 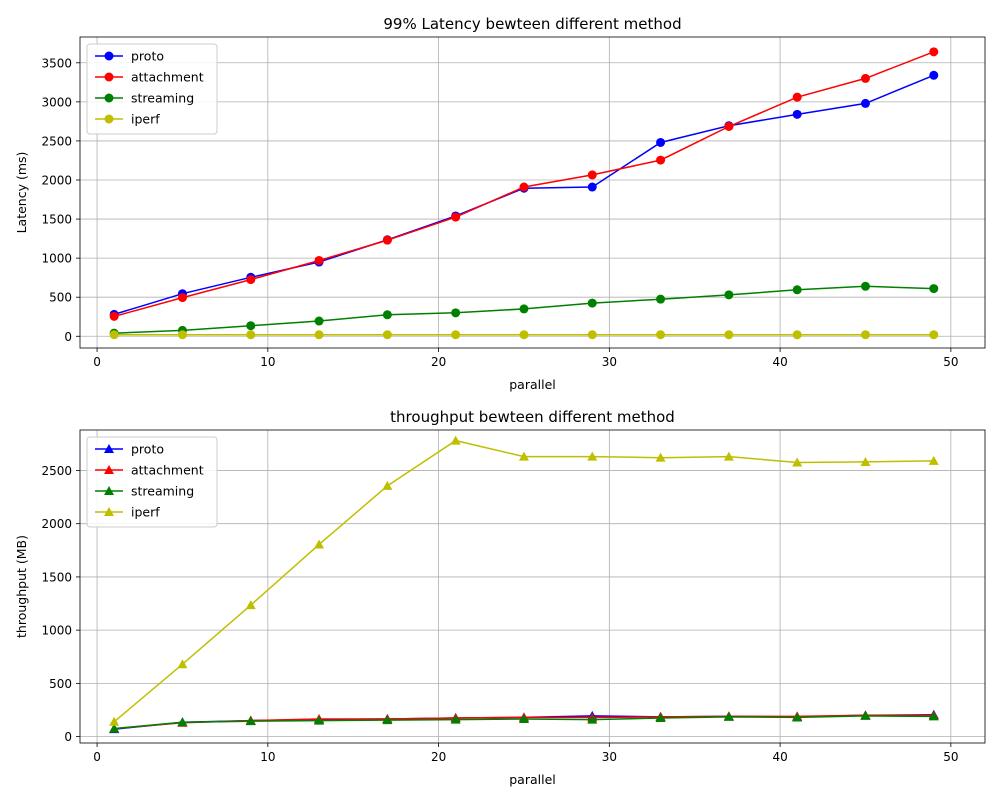 I want to click on y-axis-label: throughput (MB), so click(x=21, y=586).